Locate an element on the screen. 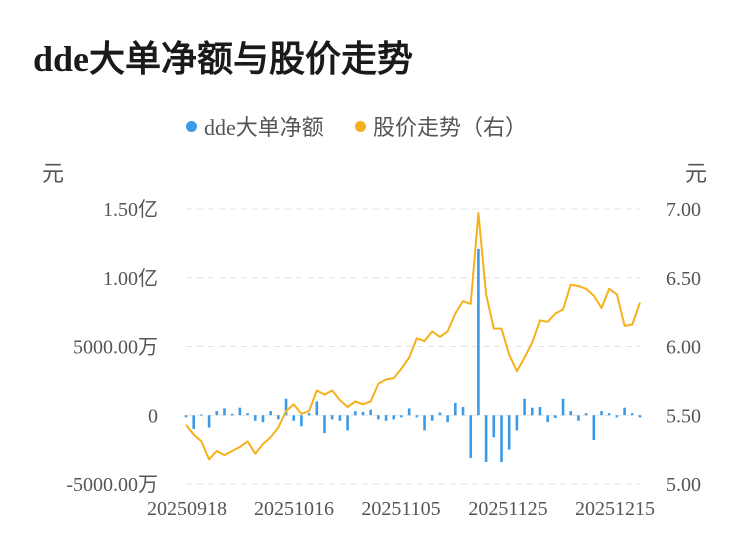 The width and height of the screenshot is (750, 558). page-title: dde大单净额与股价走势 is located at coordinates (223, 59).